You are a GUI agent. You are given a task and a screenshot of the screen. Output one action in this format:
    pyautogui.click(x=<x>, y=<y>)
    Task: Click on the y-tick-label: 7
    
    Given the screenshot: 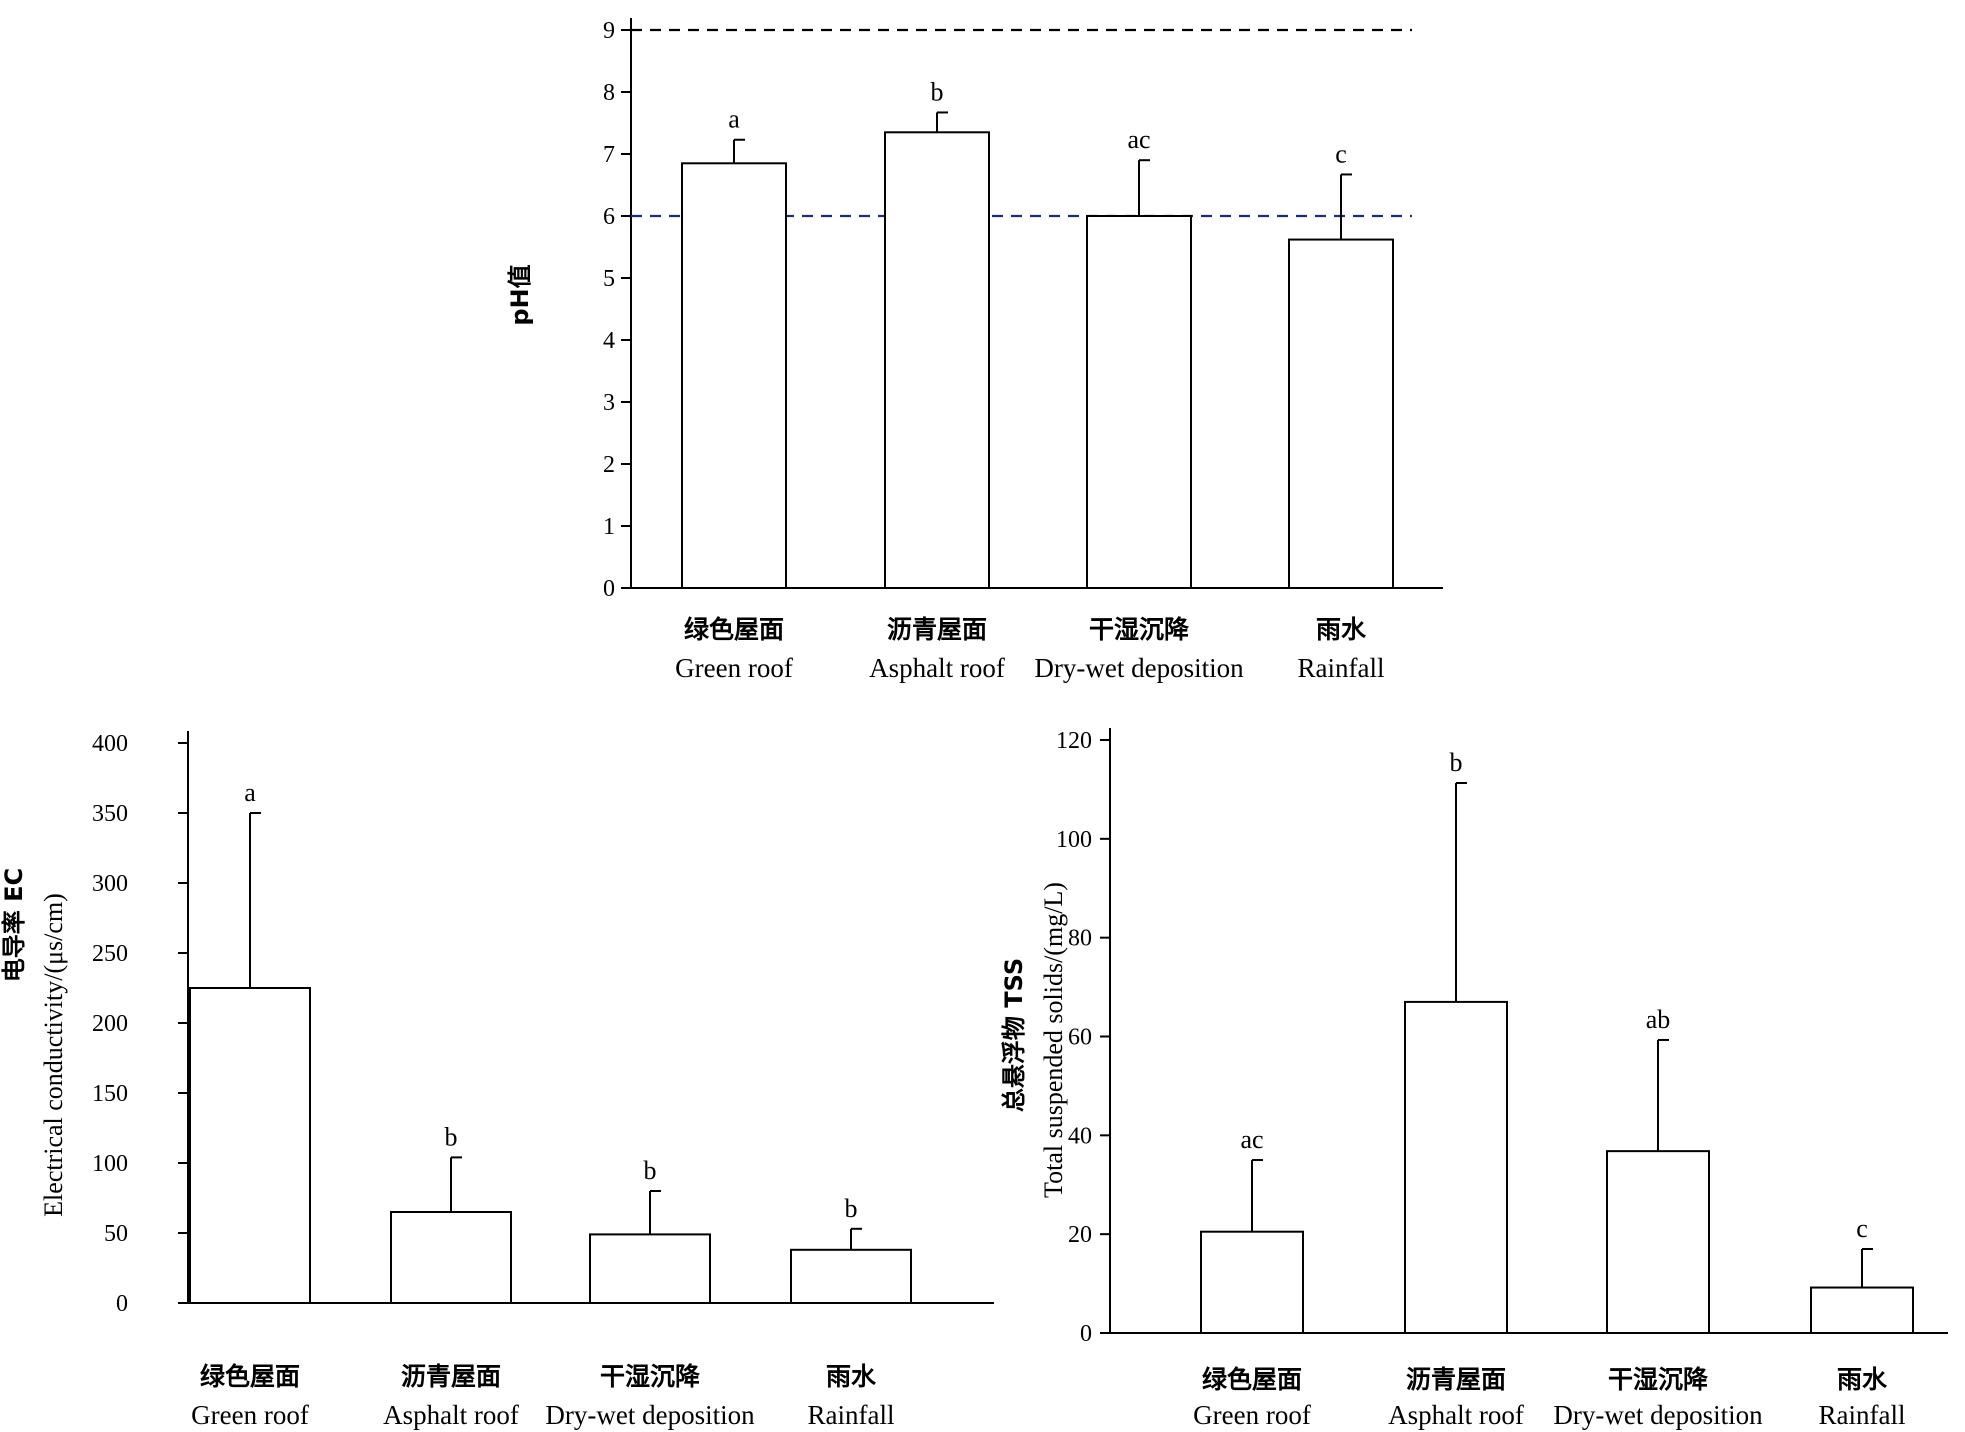 What is the action you would take?
    pyautogui.click(x=609, y=155)
    